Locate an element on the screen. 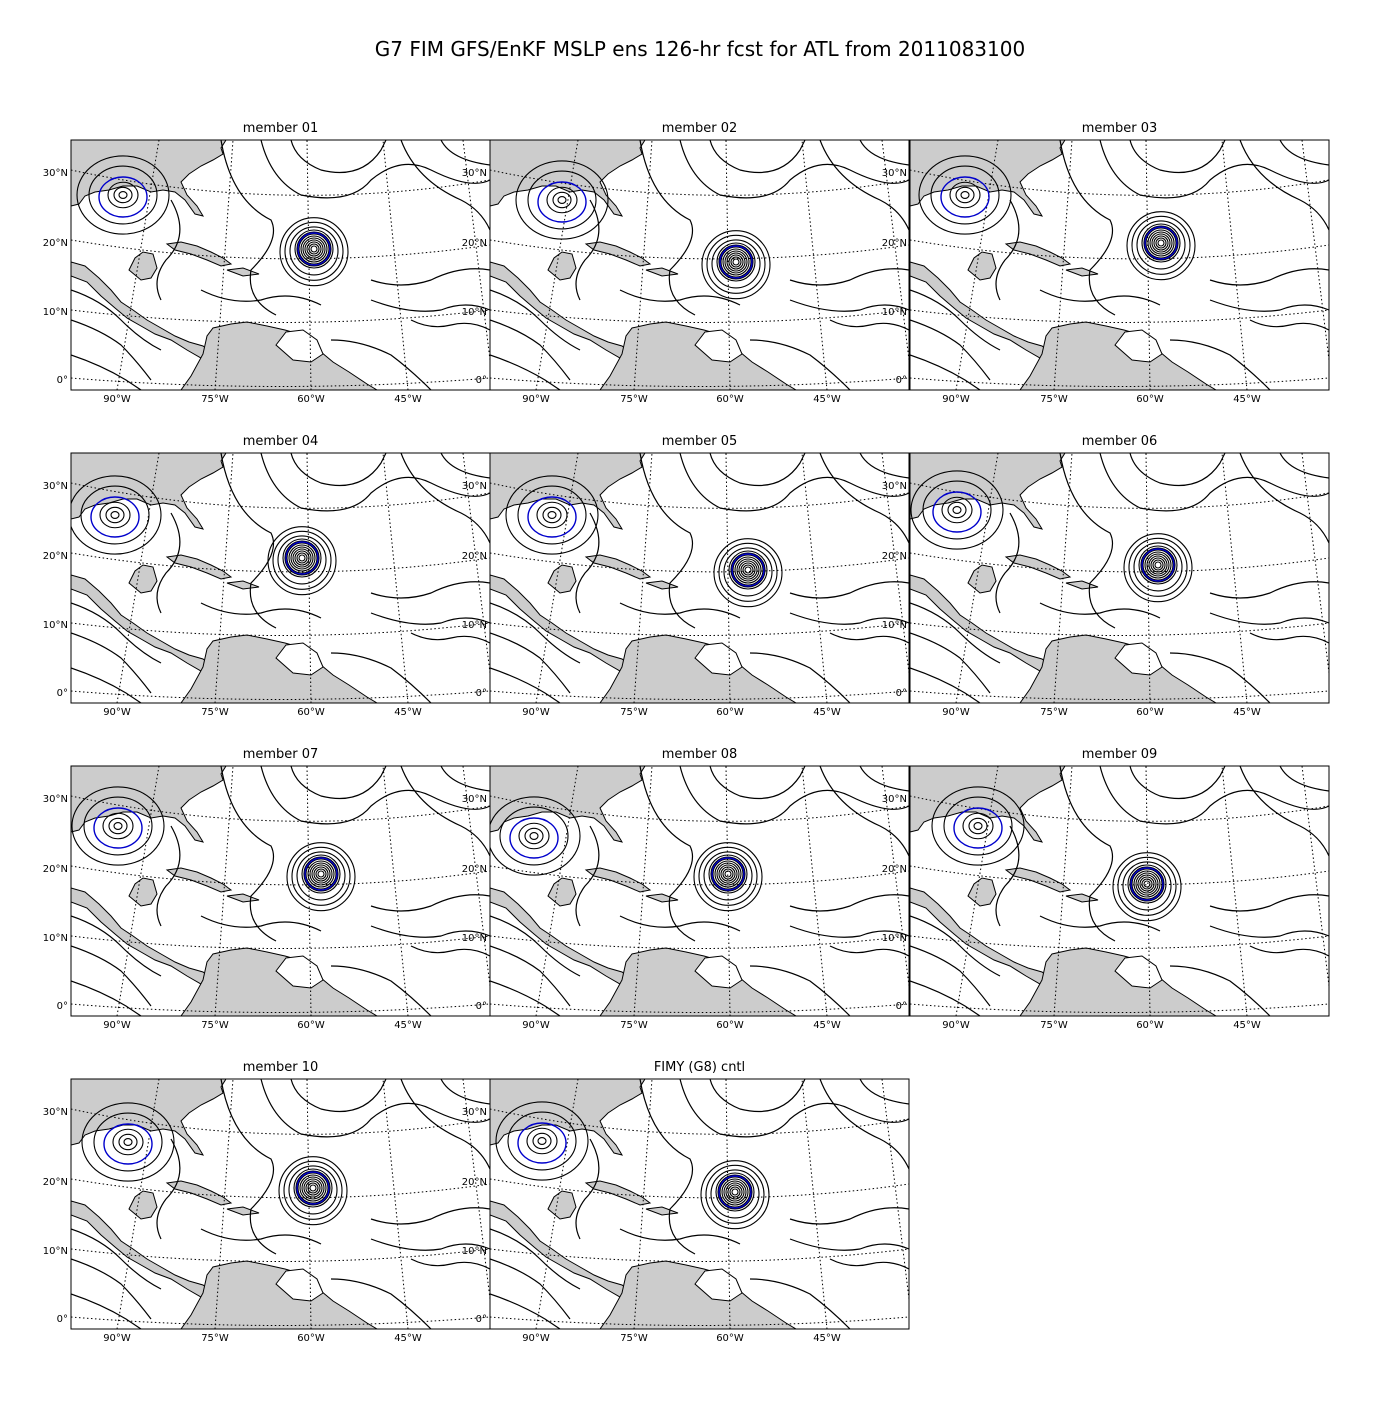 This screenshot has width=1400, height=1404. panel-title: member 03 is located at coordinates (1120, 128).